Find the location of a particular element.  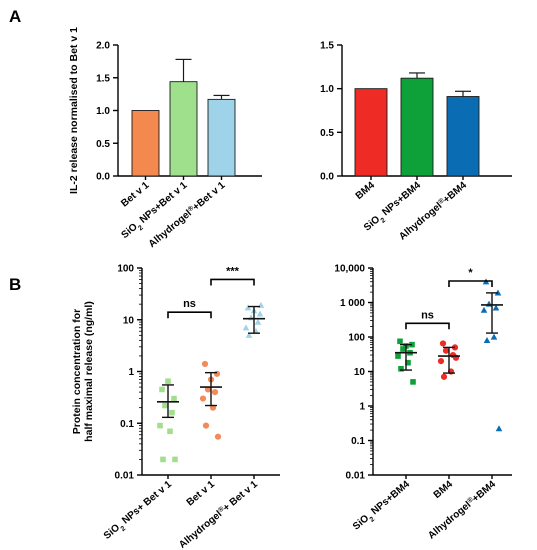

y-axis-title: half maximal release (ng/ml) is located at coordinates (89, 371).